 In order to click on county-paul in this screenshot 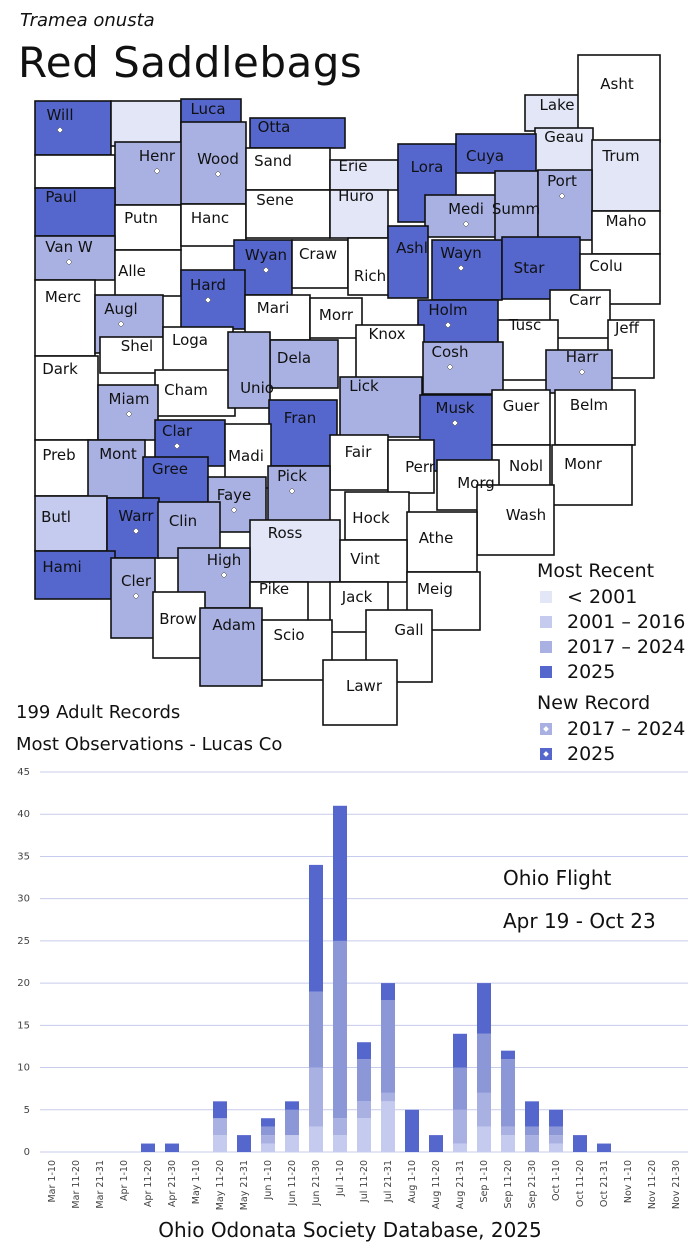, I will do `click(75, 212)`.